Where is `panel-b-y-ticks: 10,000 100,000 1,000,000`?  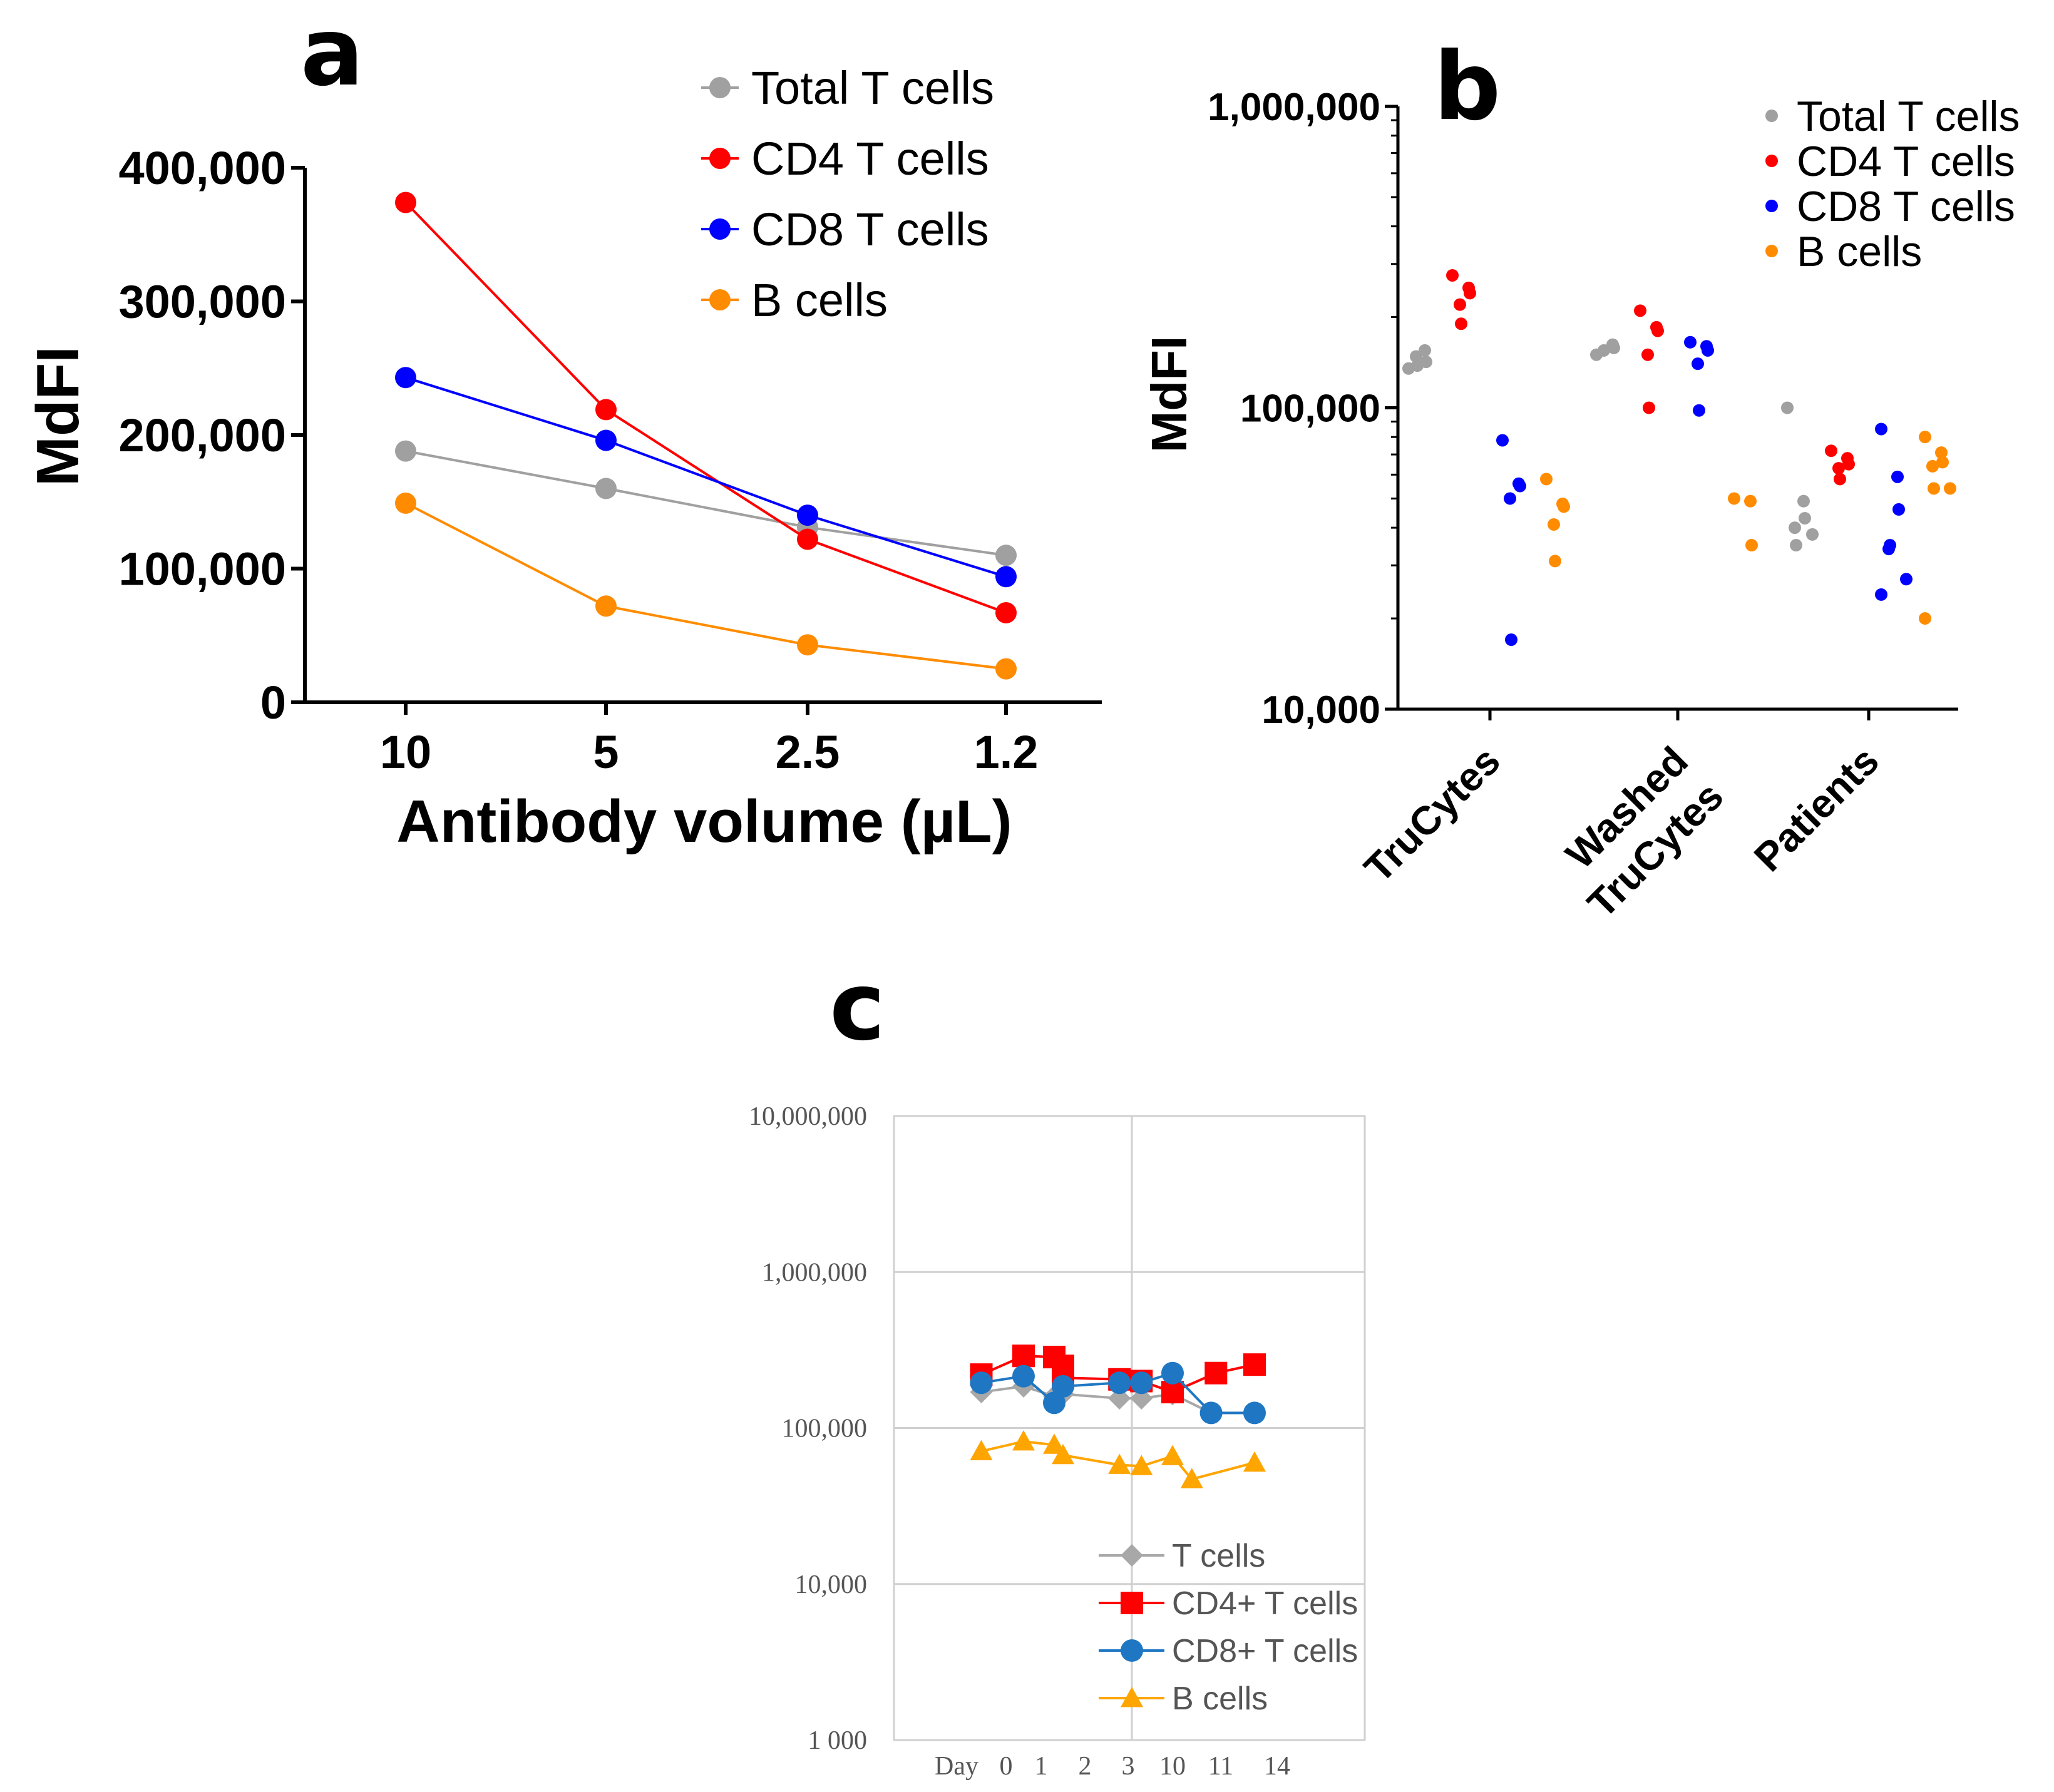 panel-b-y-ticks: 10,000 100,000 1,000,000 is located at coordinates (1303, 409).